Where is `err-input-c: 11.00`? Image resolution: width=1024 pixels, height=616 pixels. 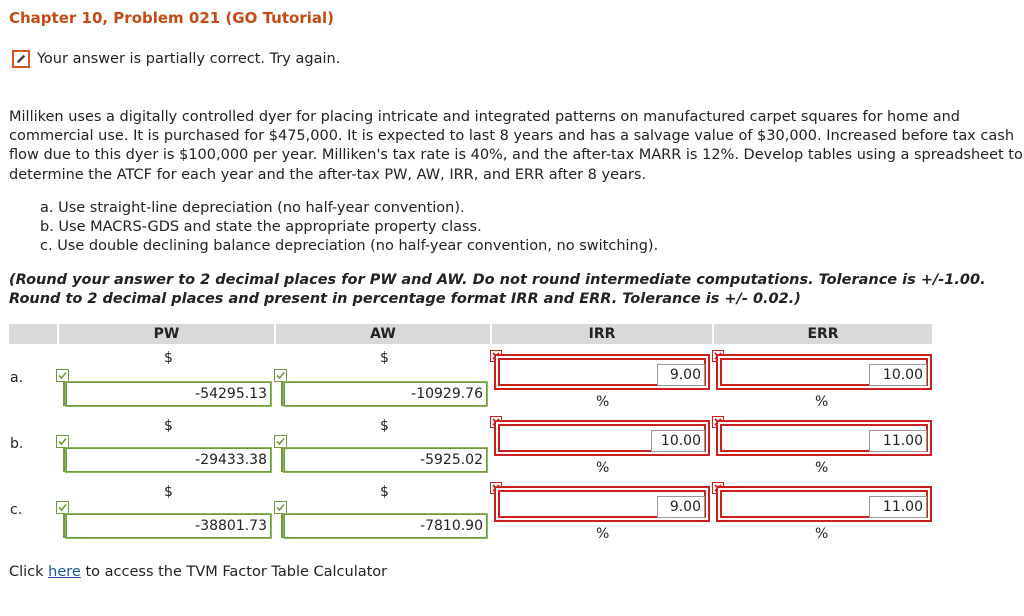 err-input-c: 11.00 is located at coordinates (898, 507).